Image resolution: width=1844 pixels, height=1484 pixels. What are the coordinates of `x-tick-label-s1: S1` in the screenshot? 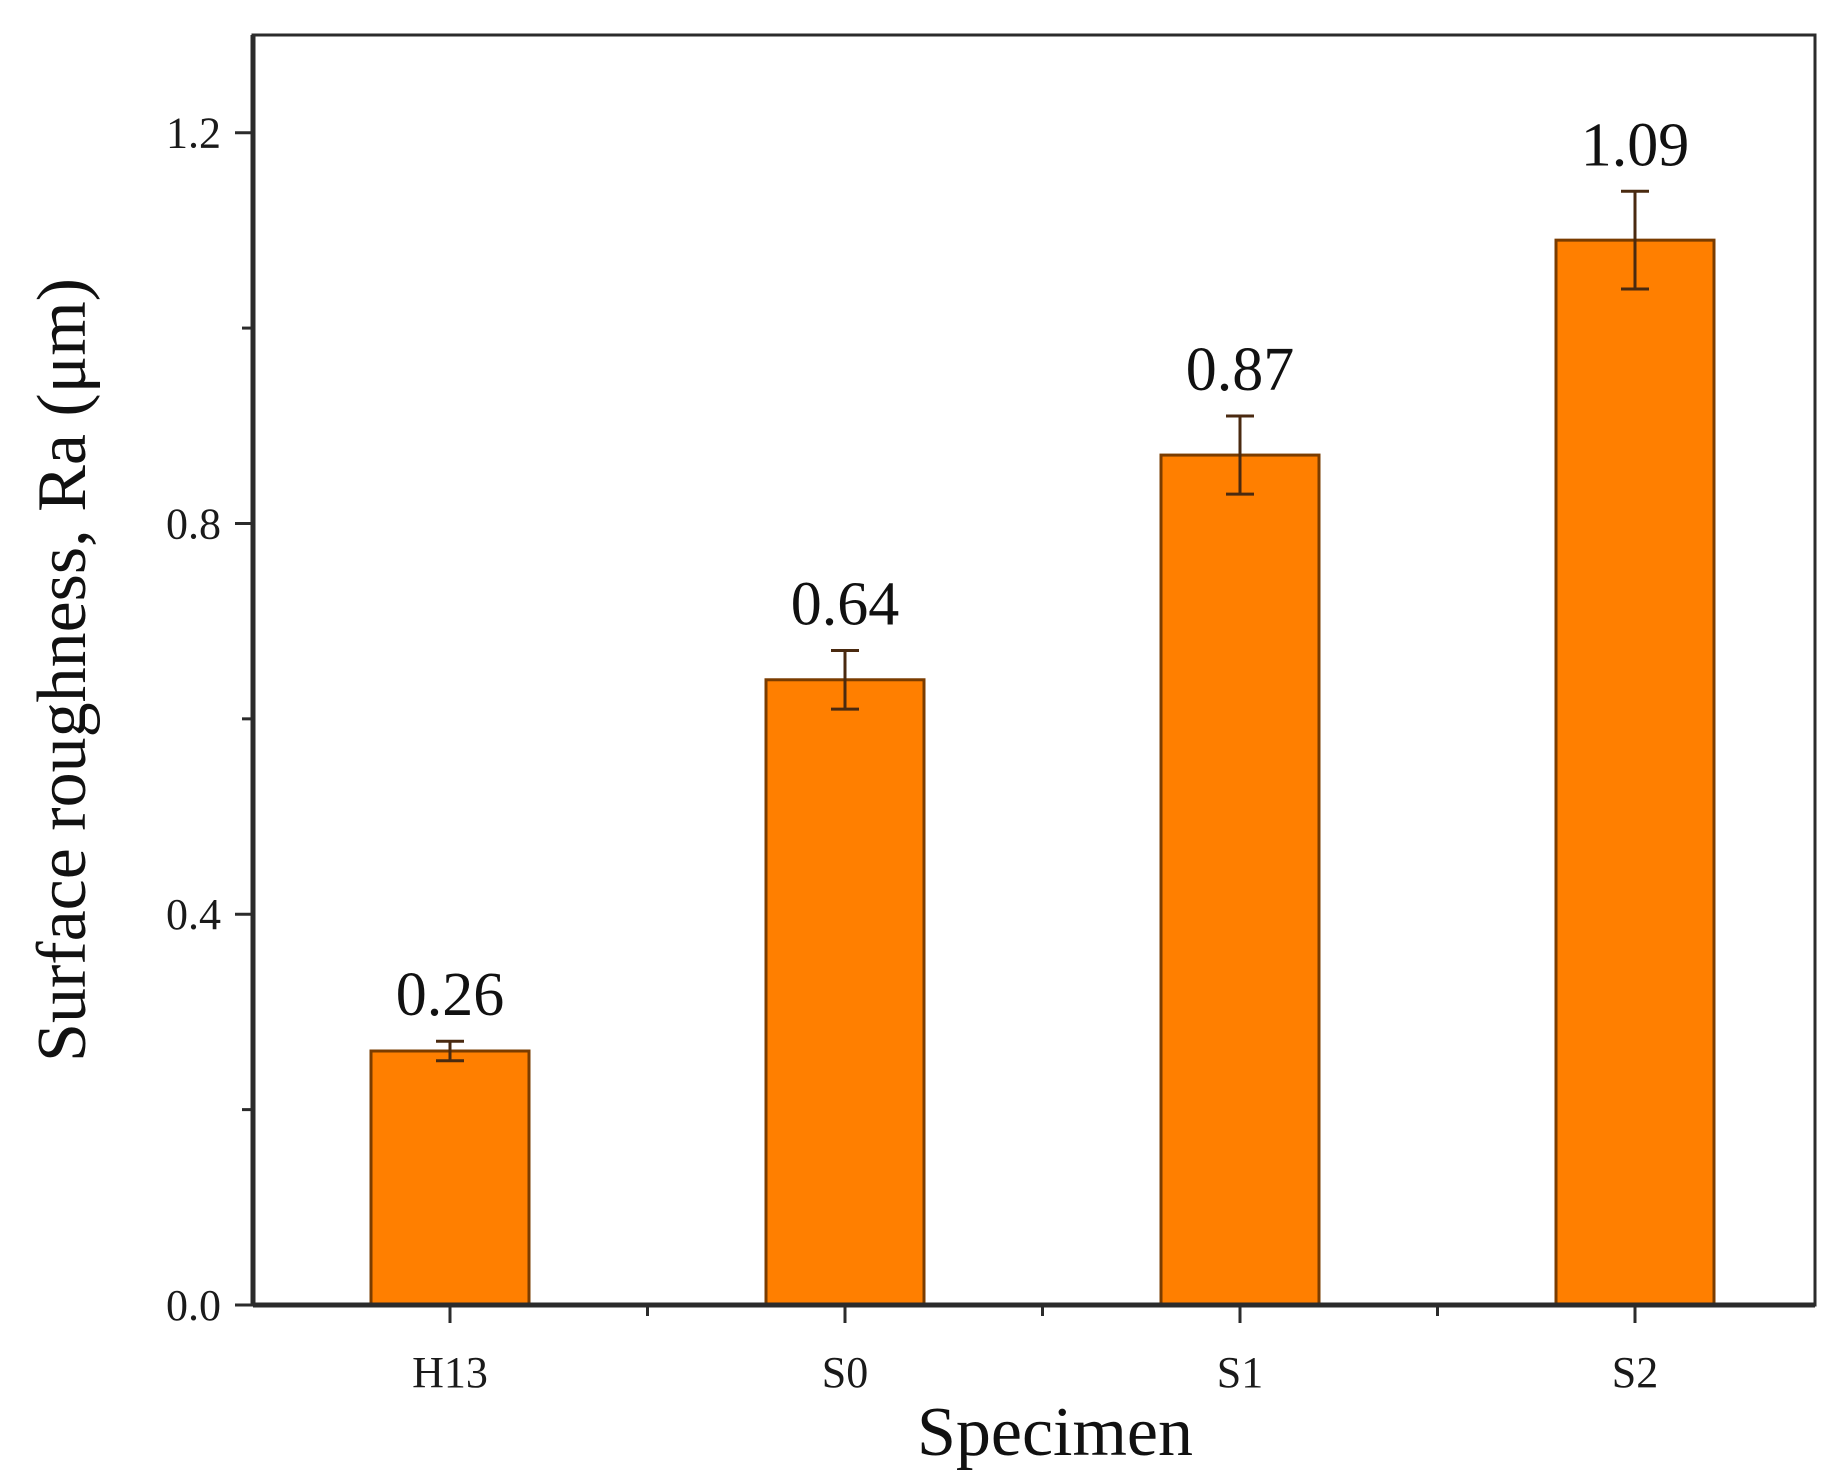 It's located at (1240, 1372).